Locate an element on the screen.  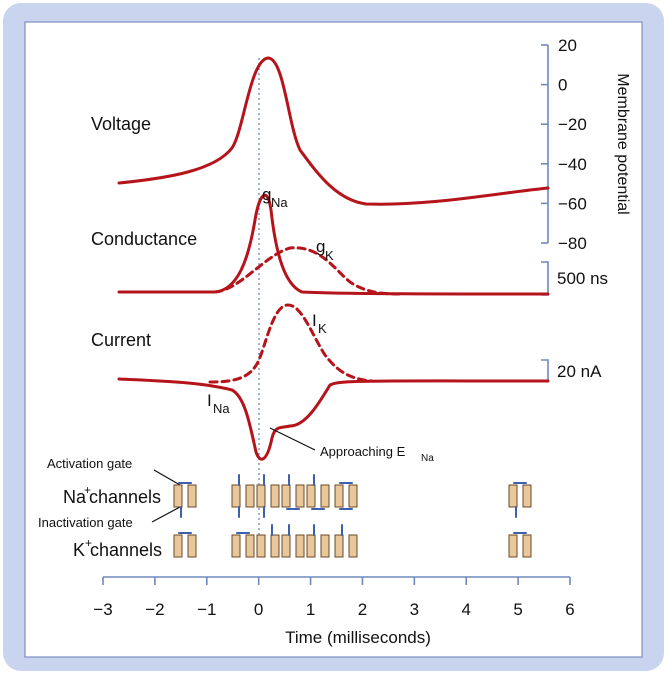
time-axis-label: Time (milliseconds) is located at coordinates (358, 637).